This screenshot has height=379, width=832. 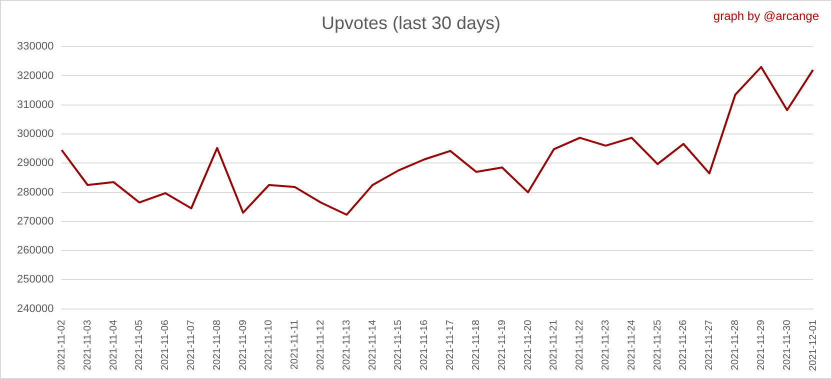 I want to click on x-tick-label: 2021-11-23, so click(x=606, y=344).